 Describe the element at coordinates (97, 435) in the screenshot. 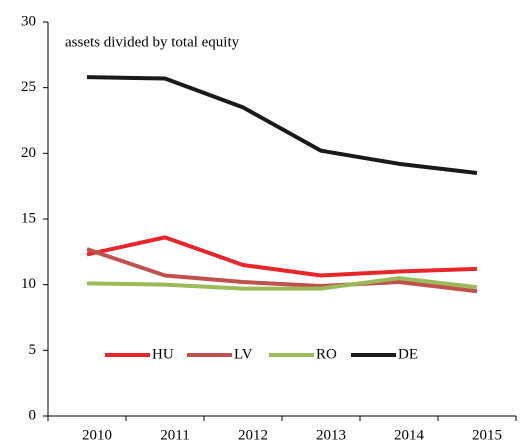

I see `x-tick-label: 2010` at that location.